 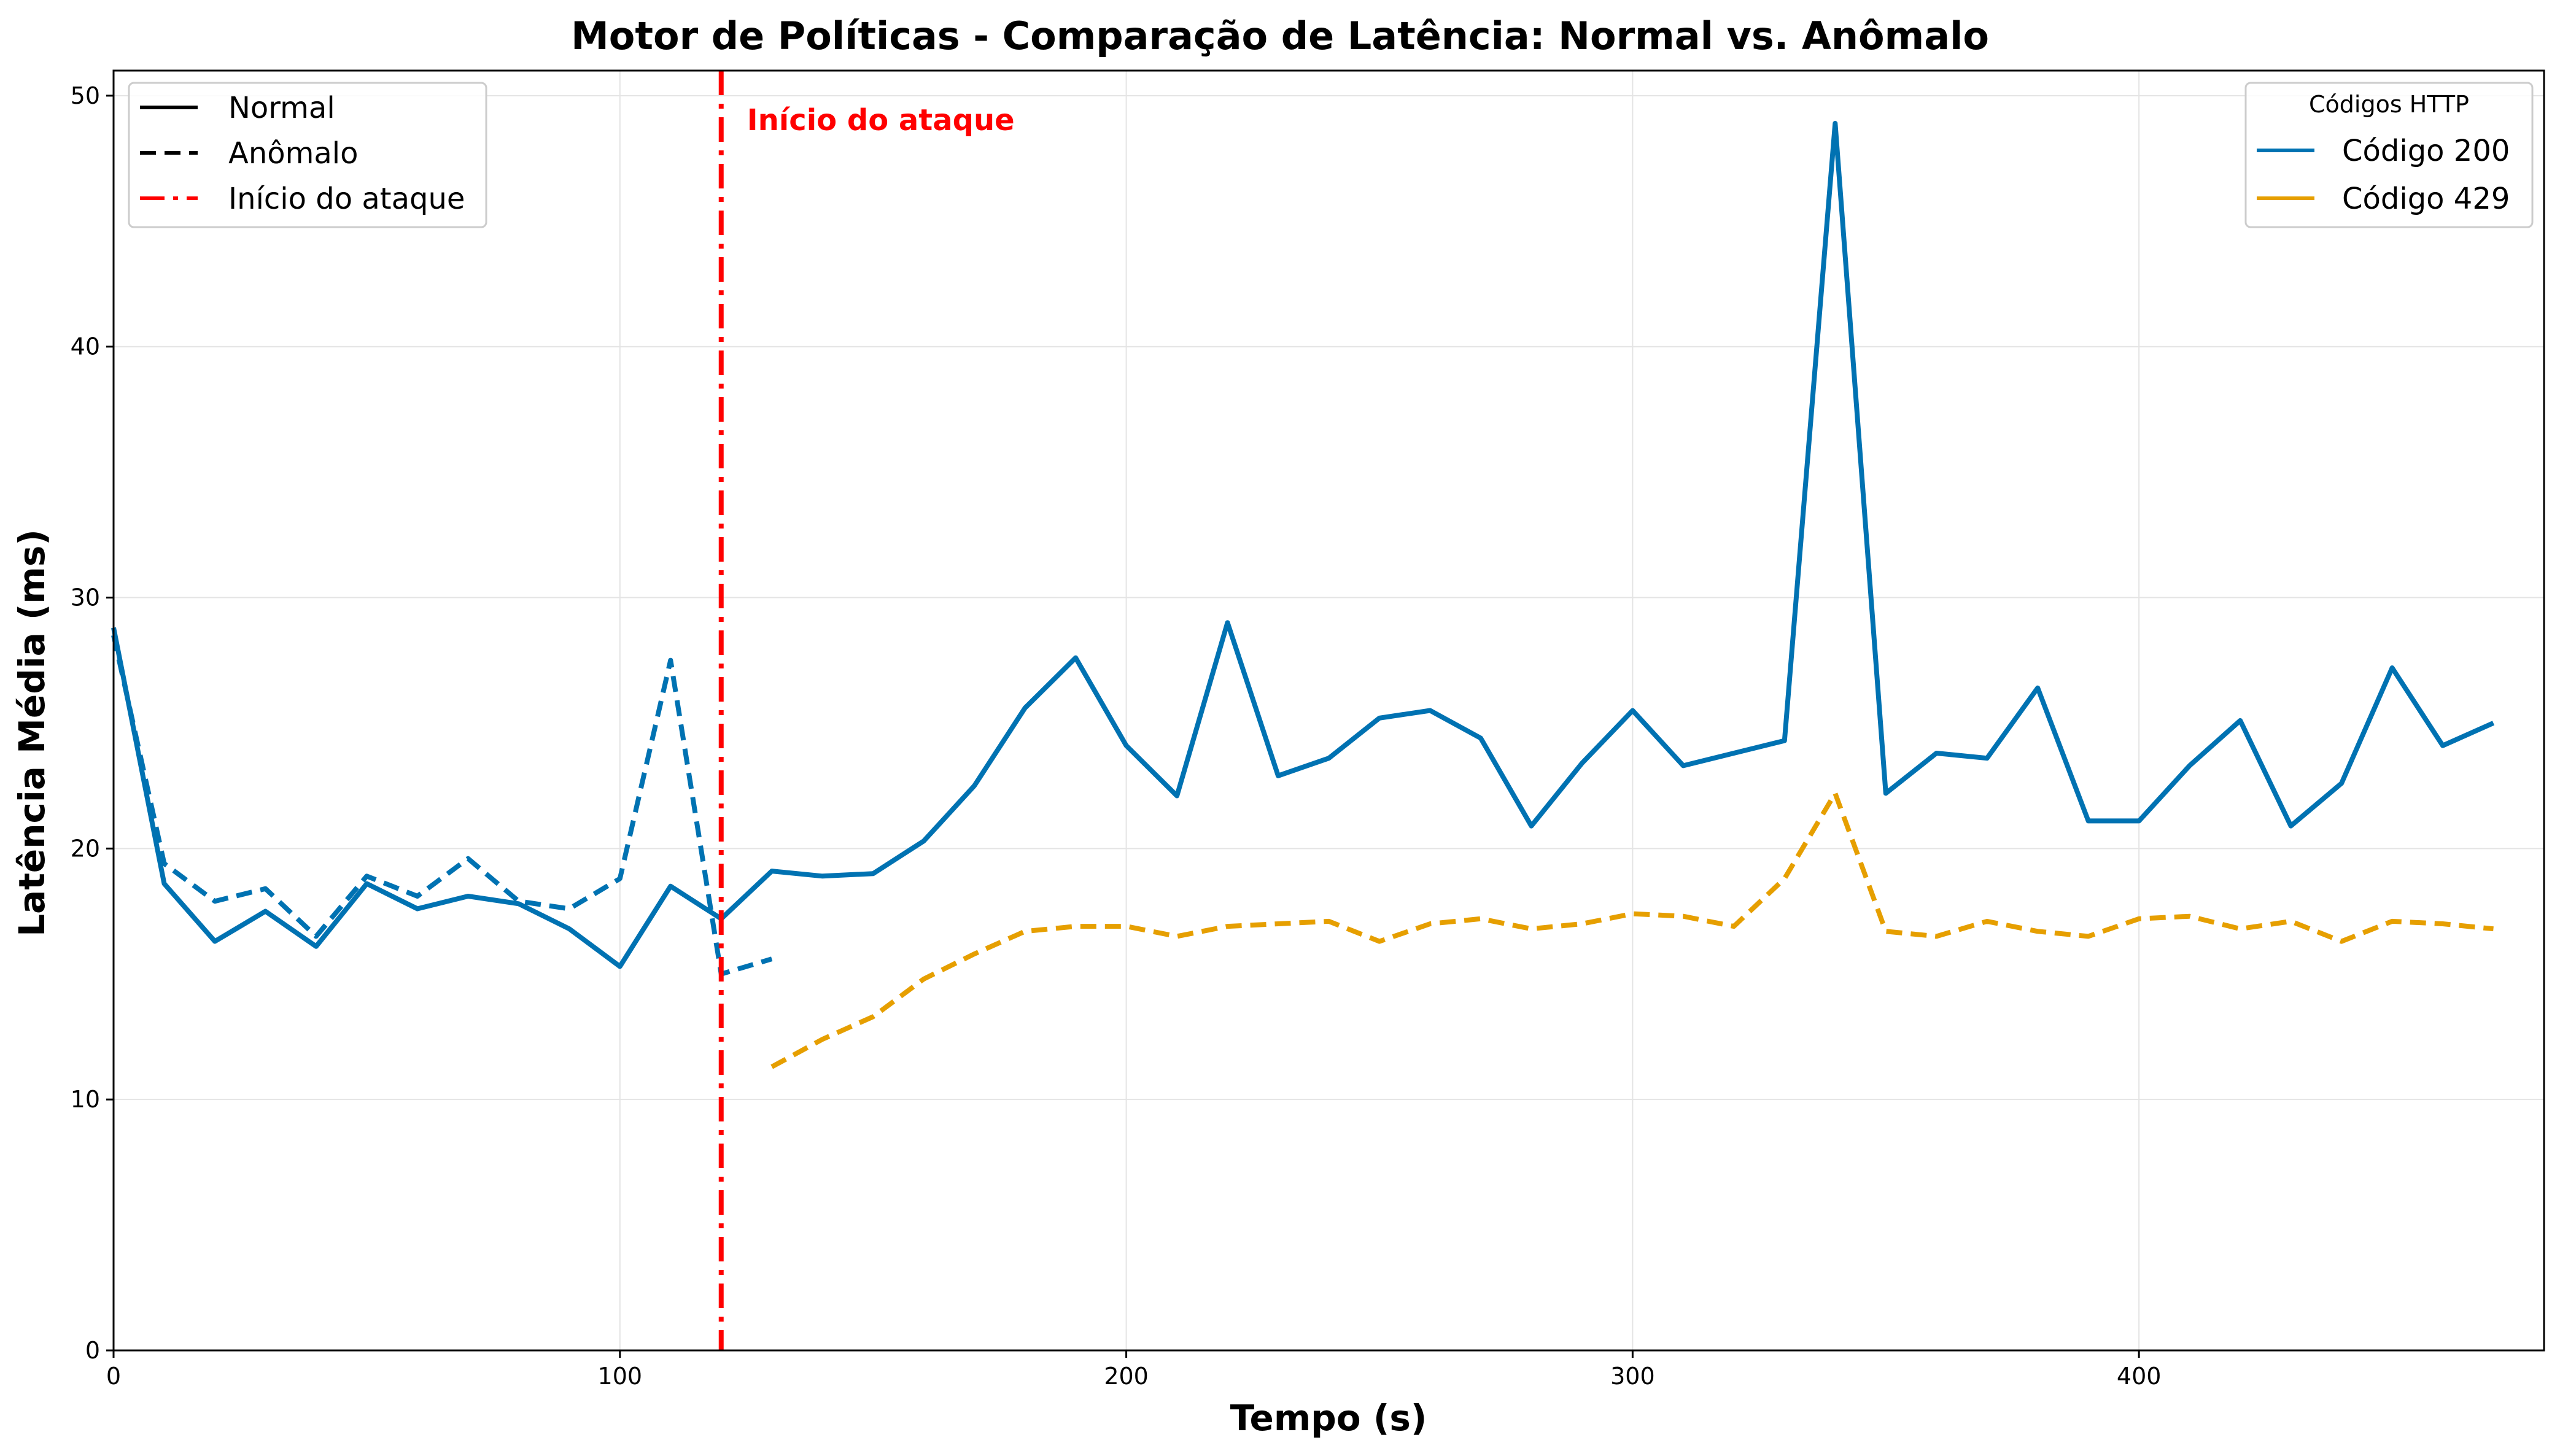 What do you see at coordinates (85, 597) in the screenshot?
I see `y-tick-label: 30` at bounding box center [85, 597].